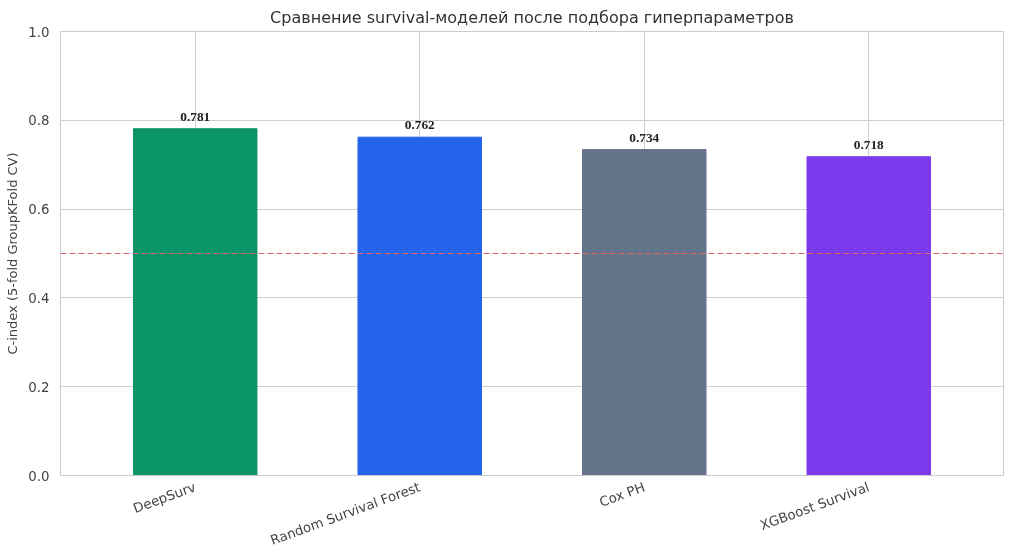 The image size is (1011, 557). What do you see at coordinates (420, 125) in the screenshot?
I see `data-label: 0.762` at bounding box center [420, 125].